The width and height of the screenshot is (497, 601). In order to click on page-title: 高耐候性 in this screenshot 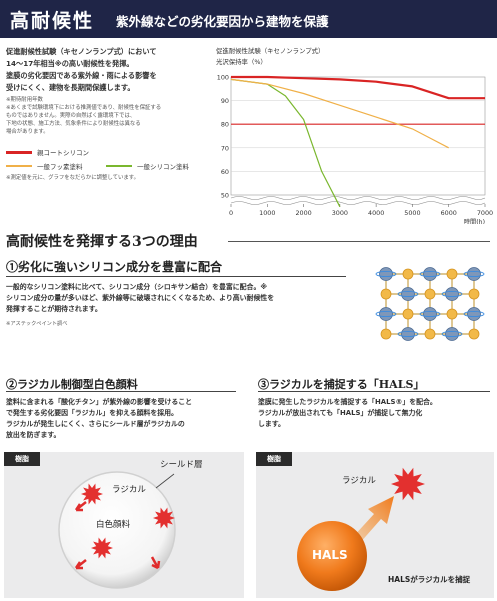, I will do `click(52, 21)`.